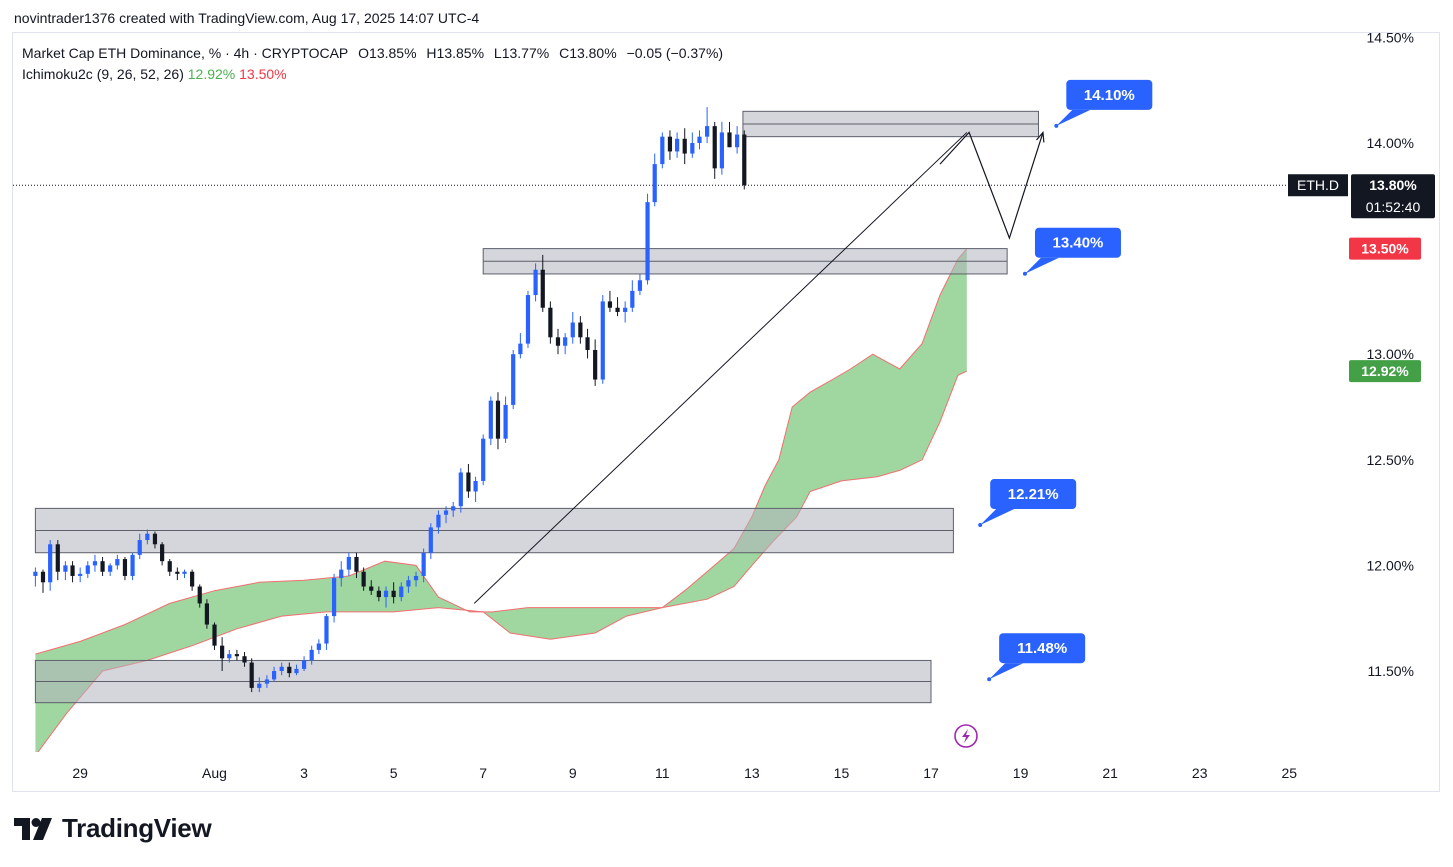 This screenshot has height=867, width=1453. I want to click on y-tick-label: 13.00%, so click(1390, 354).